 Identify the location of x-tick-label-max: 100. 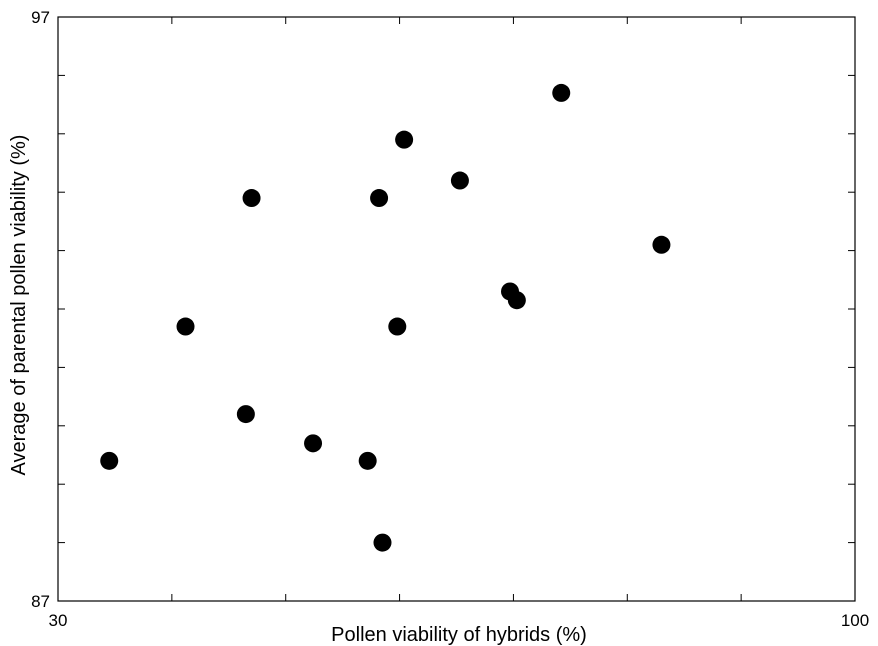
(855, 620).